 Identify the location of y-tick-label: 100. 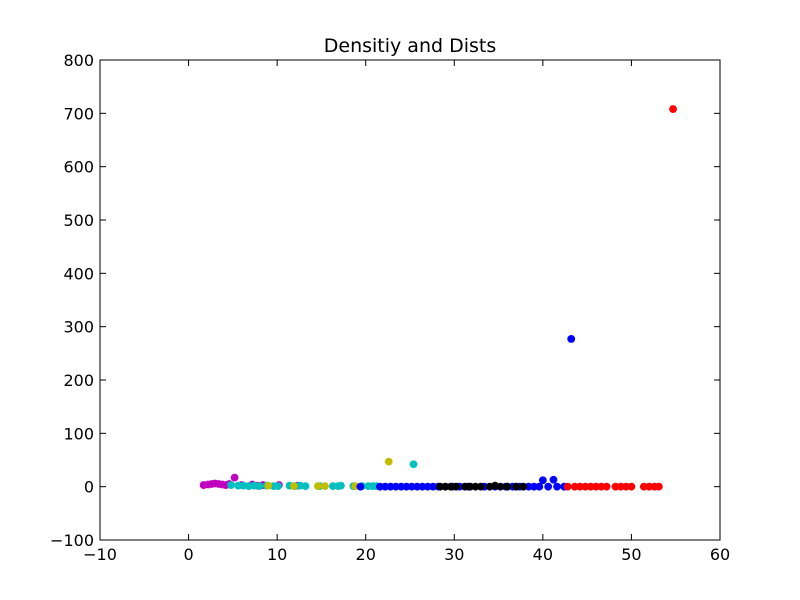
(78, 433).